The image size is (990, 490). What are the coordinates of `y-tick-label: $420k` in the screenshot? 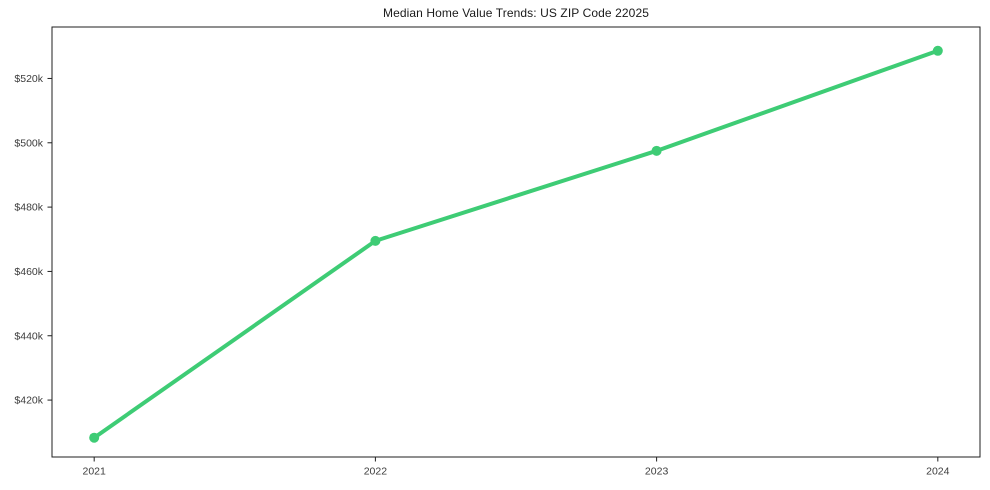 It's located at (28, 401).